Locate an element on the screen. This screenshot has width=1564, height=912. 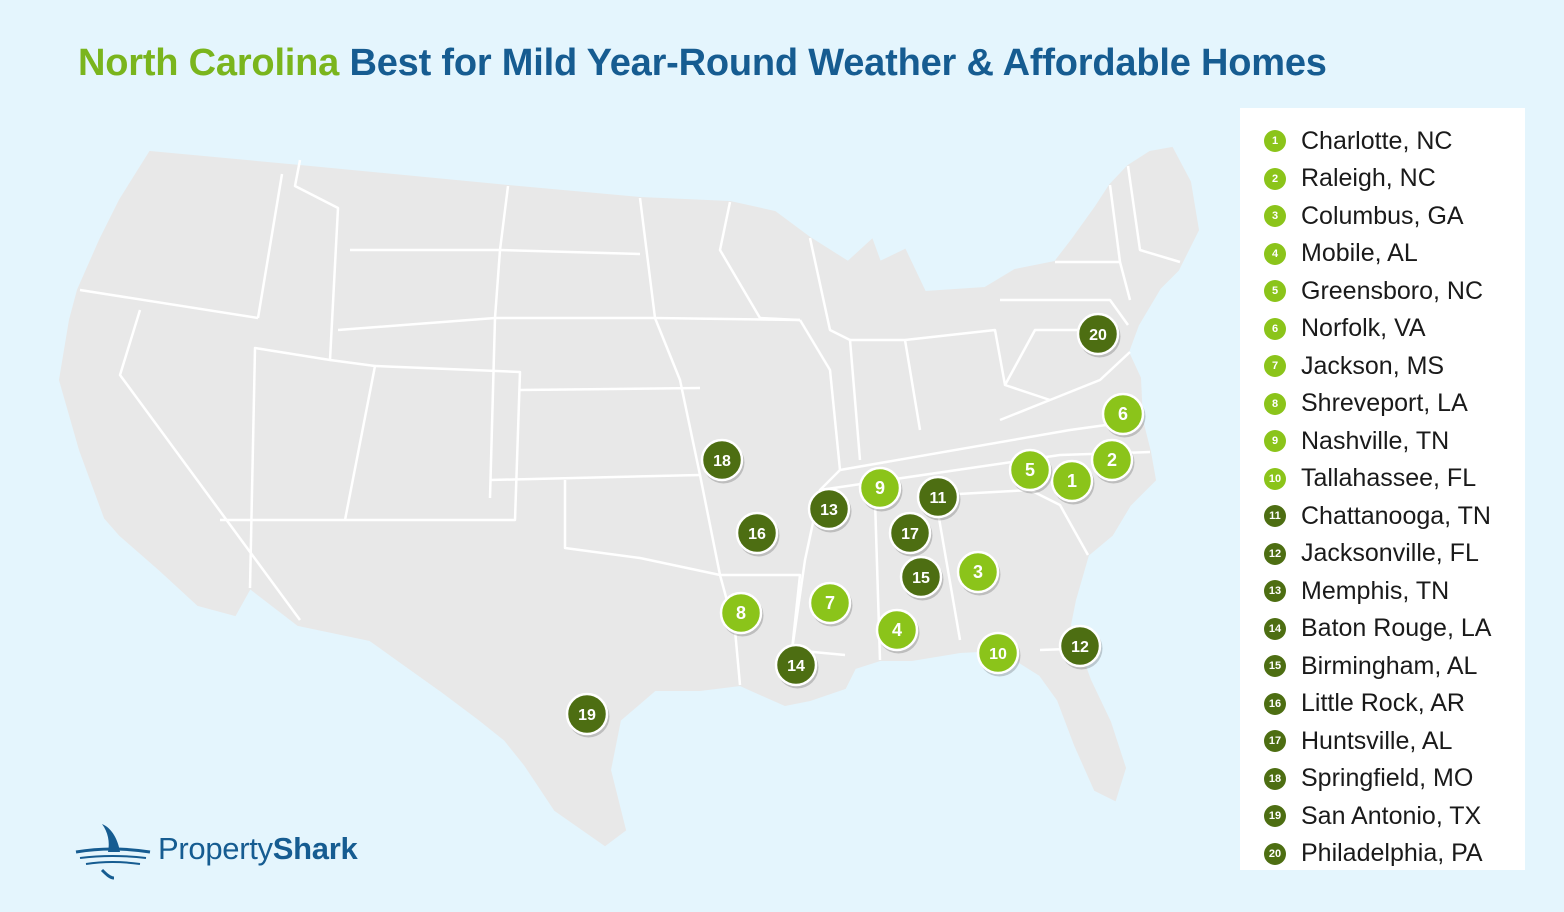
city-marker: 12 is located at coordinates (1080, 647).